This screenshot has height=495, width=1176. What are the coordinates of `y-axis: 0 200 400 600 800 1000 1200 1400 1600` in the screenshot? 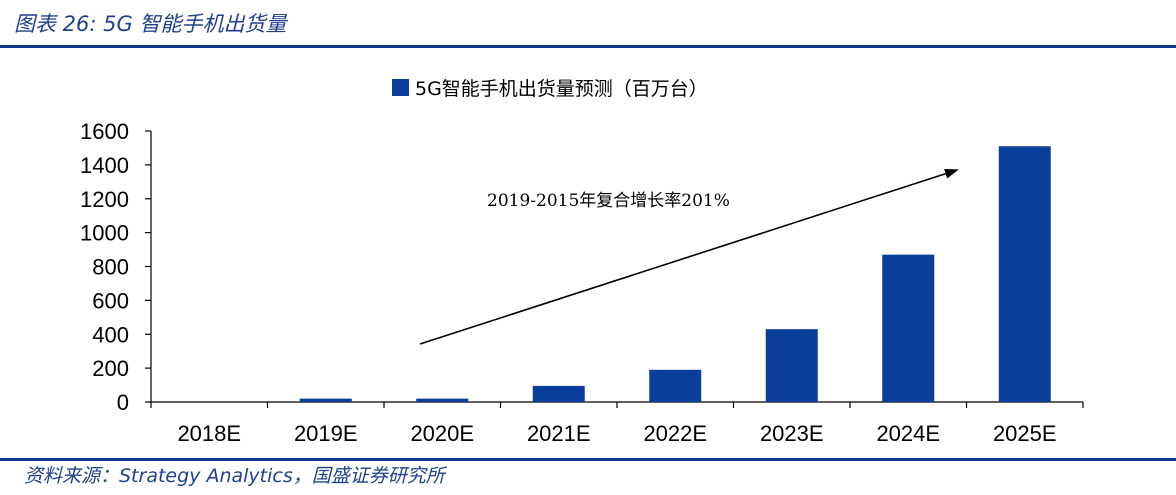 It's located at (116, 267).